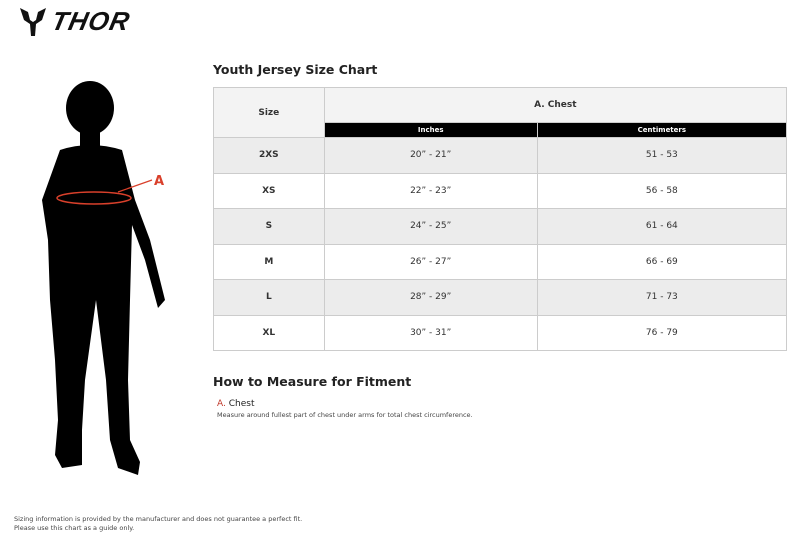  What do you see at coordinates (269, 297) in the screenshot?
I see `cell-size: L` at bounding box center [269, 297].